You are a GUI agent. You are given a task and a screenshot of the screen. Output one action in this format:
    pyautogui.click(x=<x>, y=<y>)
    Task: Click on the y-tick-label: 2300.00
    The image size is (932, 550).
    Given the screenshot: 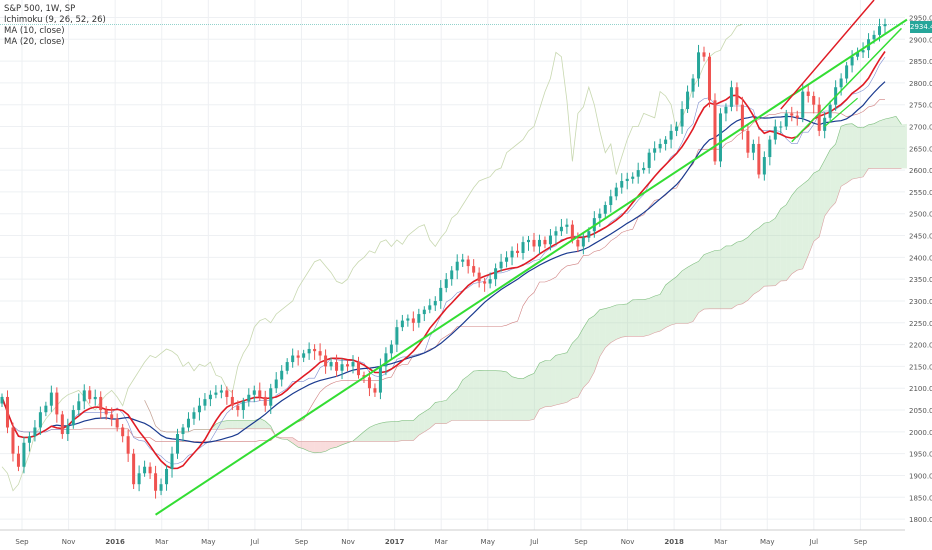 What is the action you would take?
    pyautogui.click(x=920, y=302)
    